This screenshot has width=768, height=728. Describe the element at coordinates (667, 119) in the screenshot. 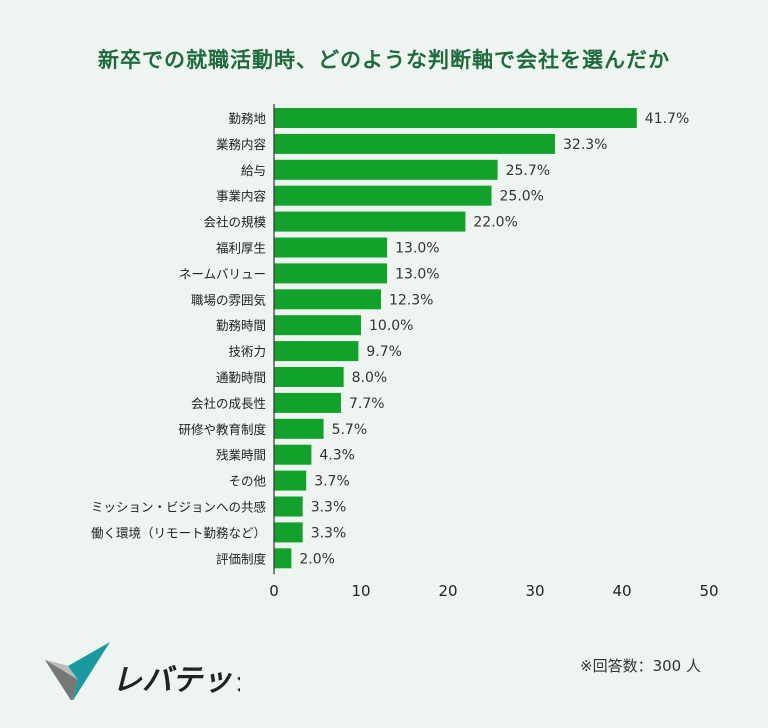

I see `value-label: 41.7%` at that location.